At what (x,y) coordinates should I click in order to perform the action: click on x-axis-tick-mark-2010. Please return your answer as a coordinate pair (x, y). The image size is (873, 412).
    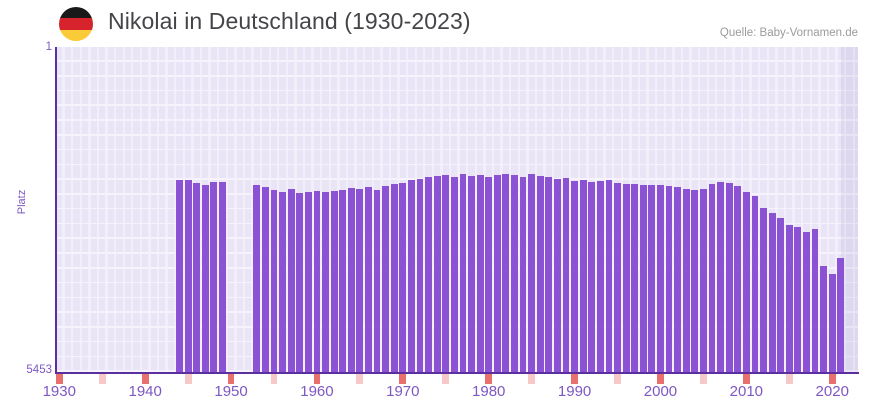
    Looking at the image, I should click on (746, 379).